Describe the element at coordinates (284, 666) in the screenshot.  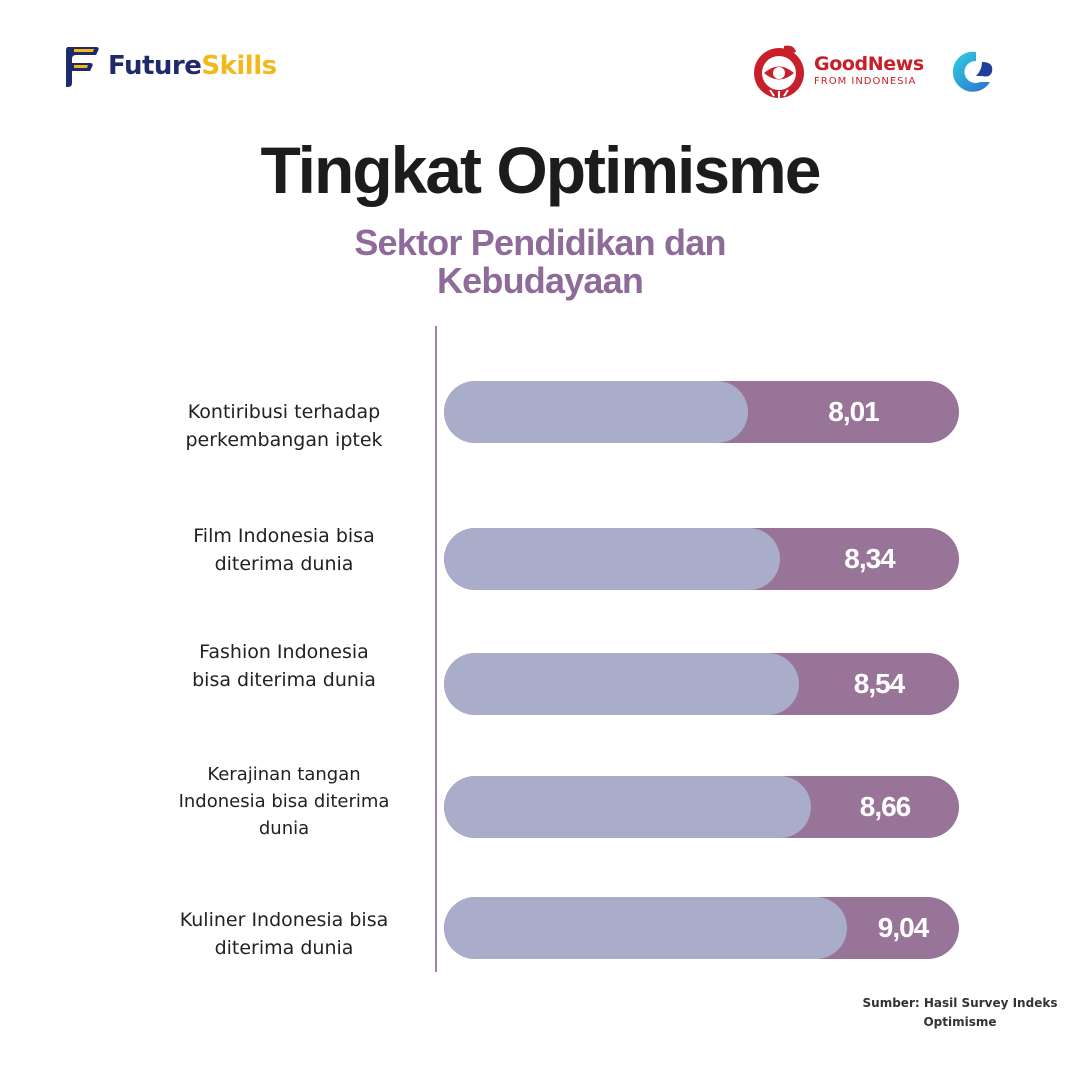
I see `category-label: Fashion Indonesia bisa diterima dunia` at that location.